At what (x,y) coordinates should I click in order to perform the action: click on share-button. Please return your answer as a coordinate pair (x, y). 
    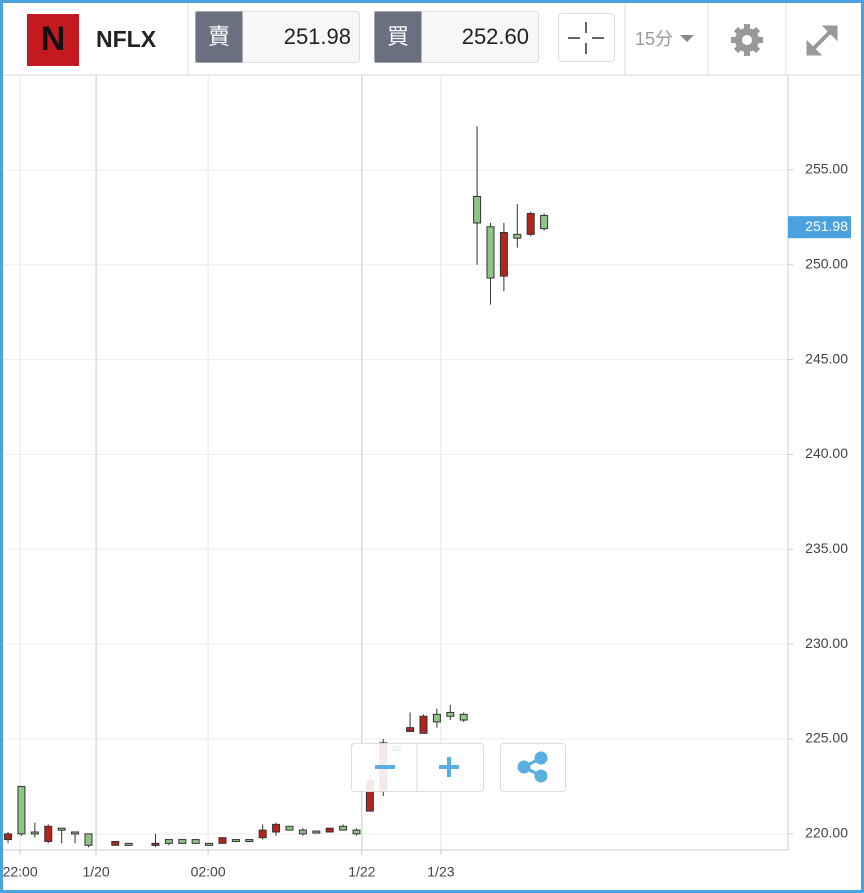
    Looking at the image, I should click on (533, 767).